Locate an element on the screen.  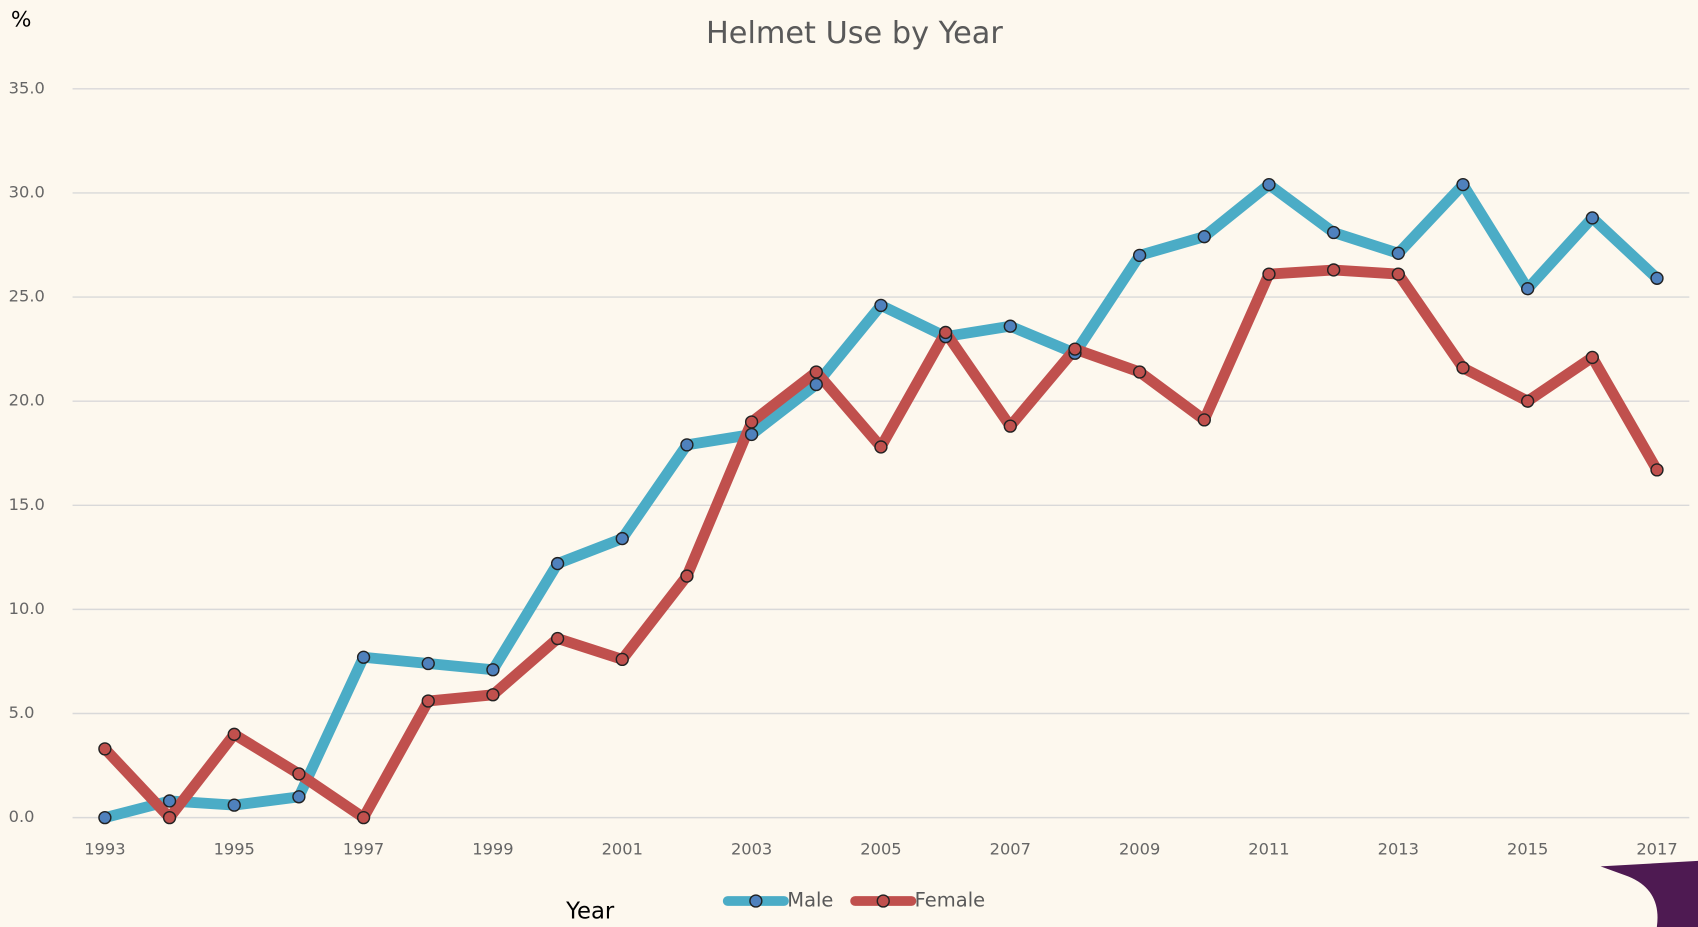
x-tick-label: 1997 is located at coordinates (363, 849).